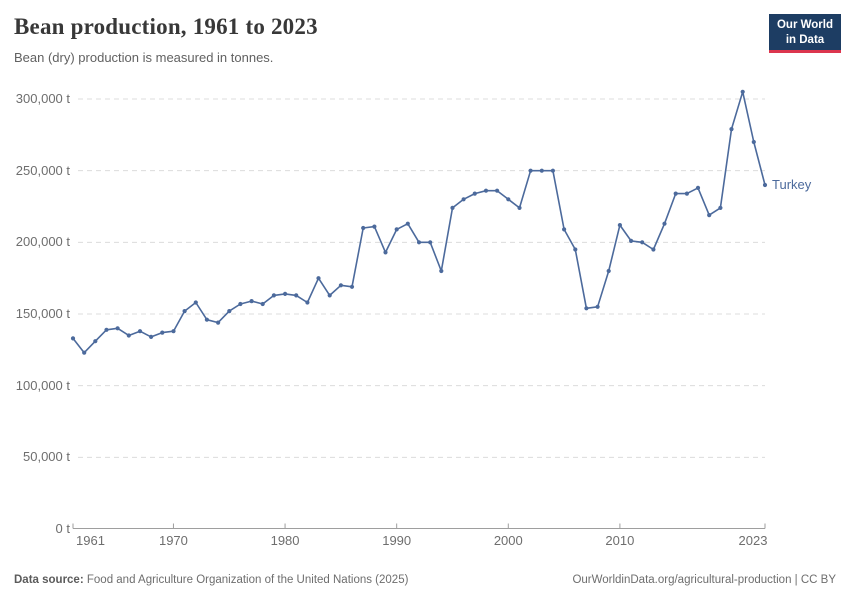 The height and width of the screenshot is (600, 850). What do you see at coordinates (508, 540) in the screenshot?
I see `x-axis-tick-label: 2000` at bounding box center [508, 540].